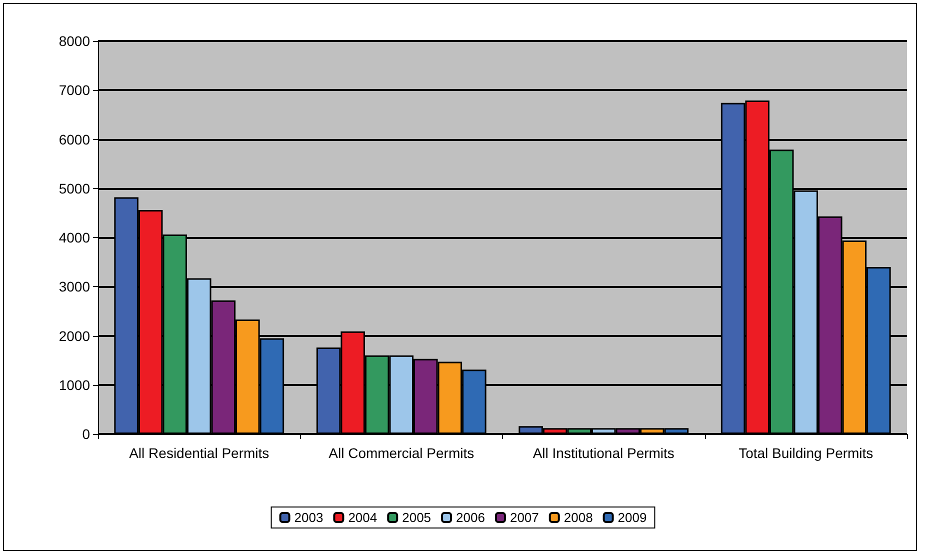 The image size is (926, 554). Describe the element at coordinates (74, 384) in the screenshot. I see `y-tick-label: 1000` at that location.